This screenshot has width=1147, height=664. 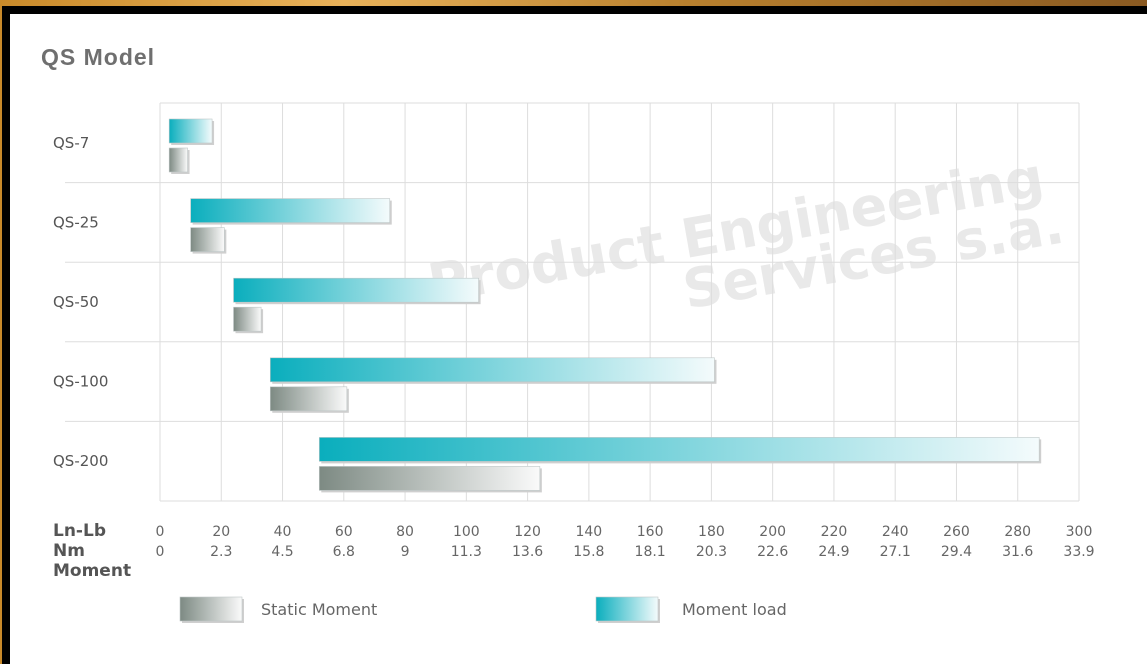 I want to click on axis-row-label-ln-lb: Ln-Lb, so click(x=79, y=531).